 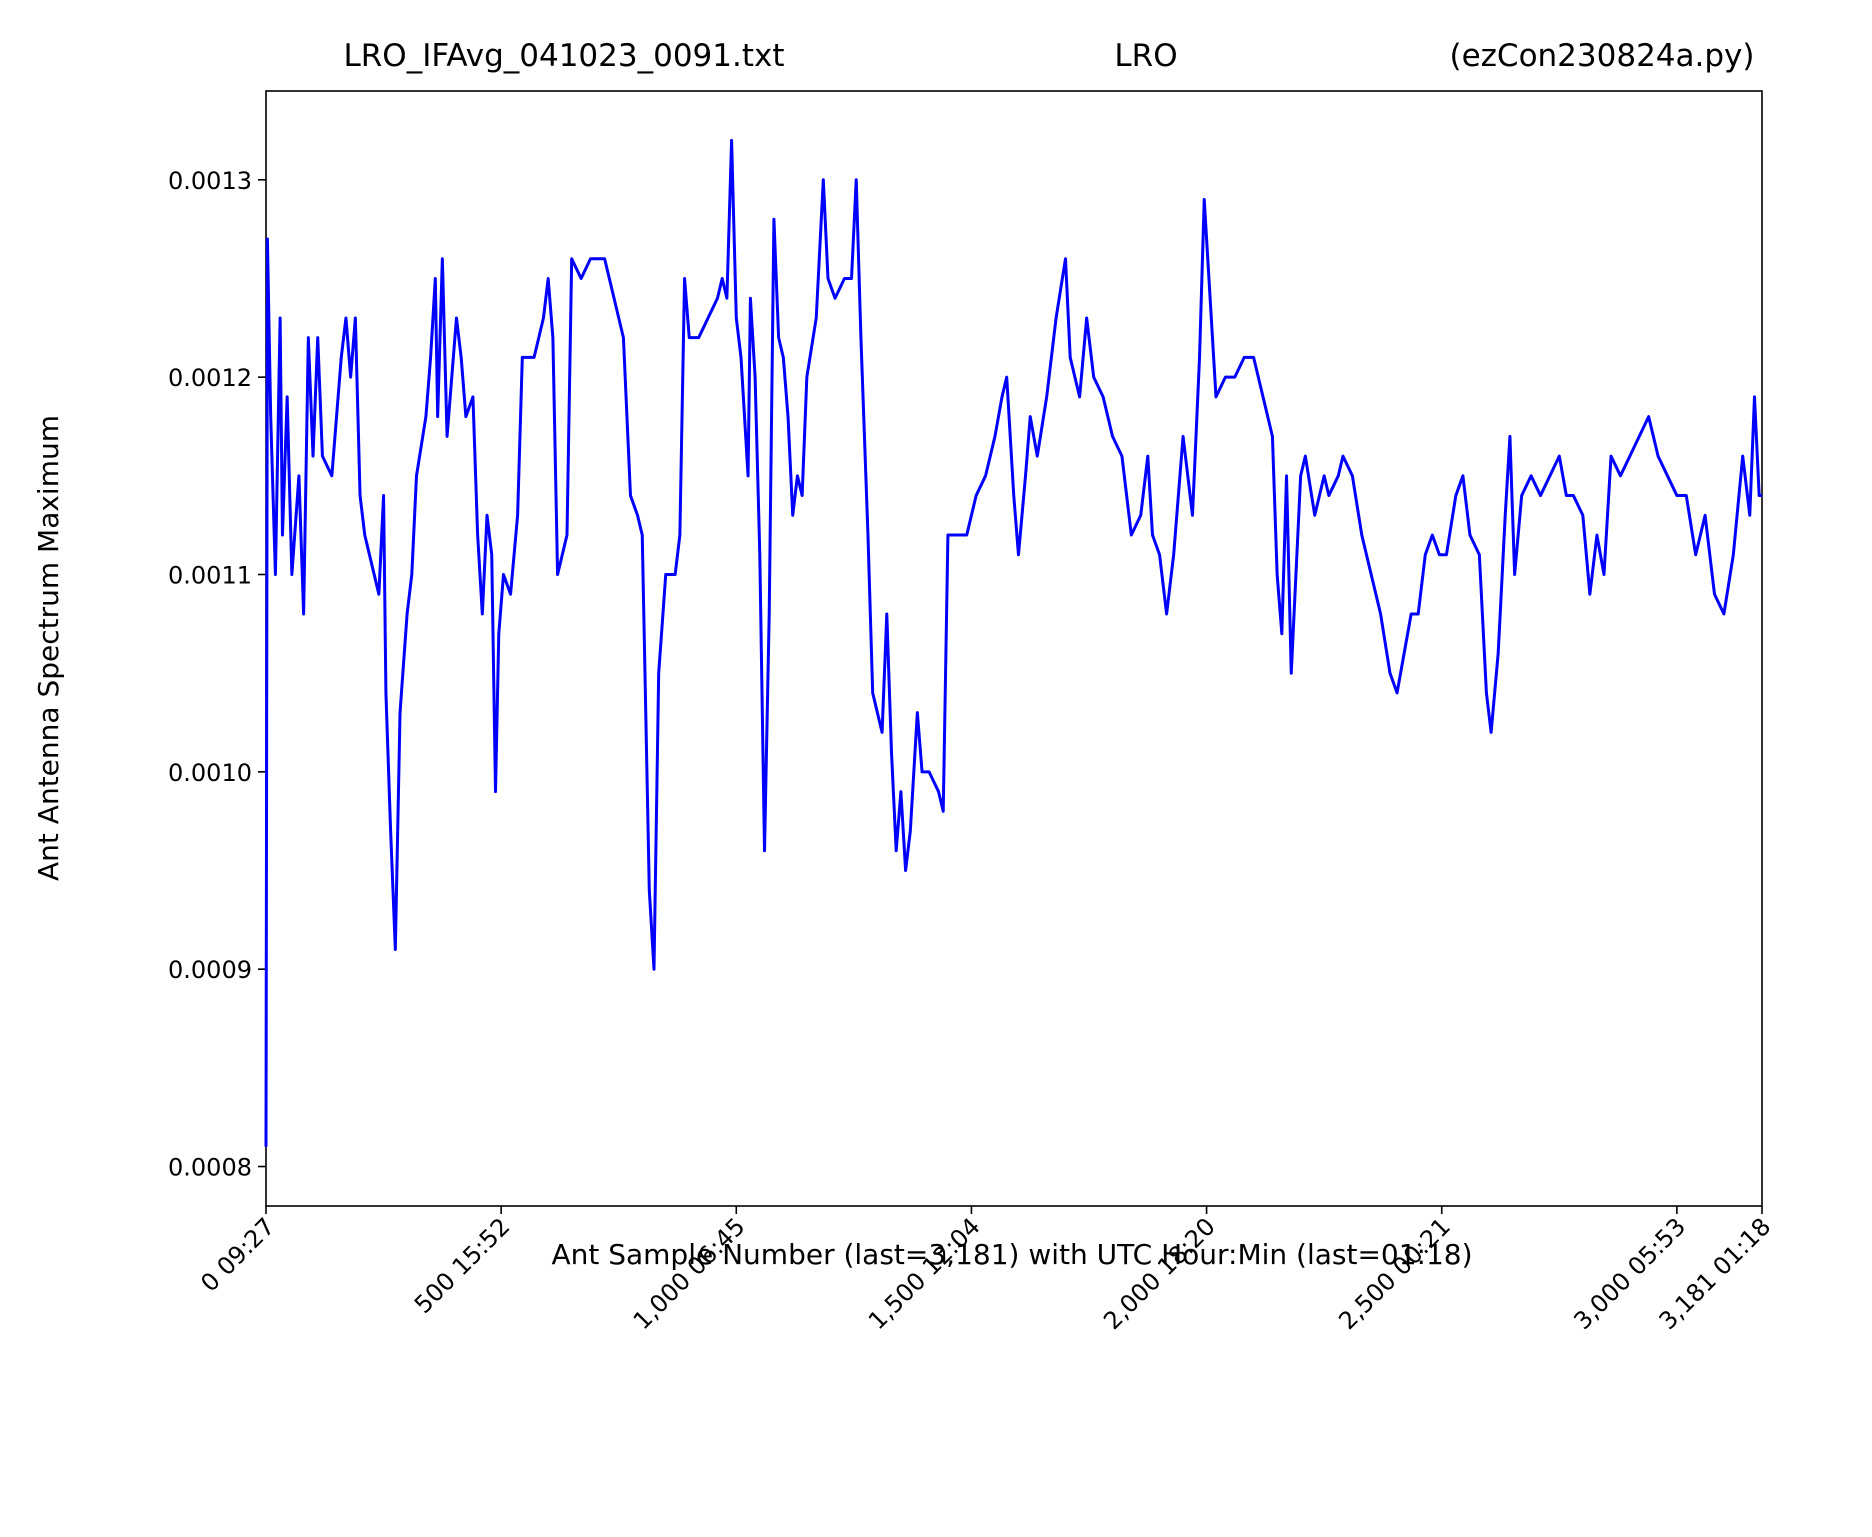 I want to click on x-tick-label: 1,500 12:04, so click(x=924, y=1273).